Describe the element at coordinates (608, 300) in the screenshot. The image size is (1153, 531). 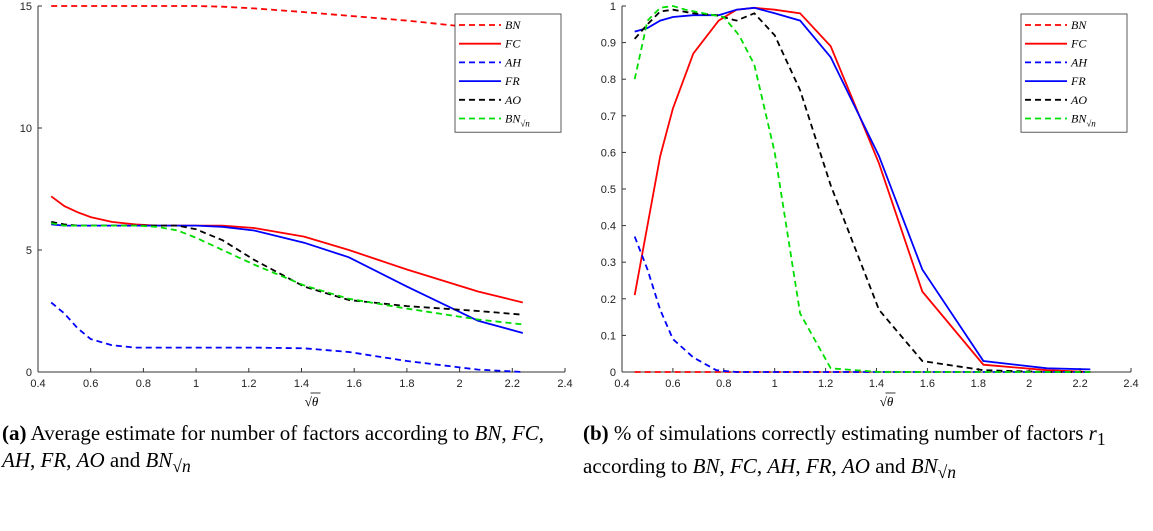
I see `y-tick-label: 0.2` at that location.